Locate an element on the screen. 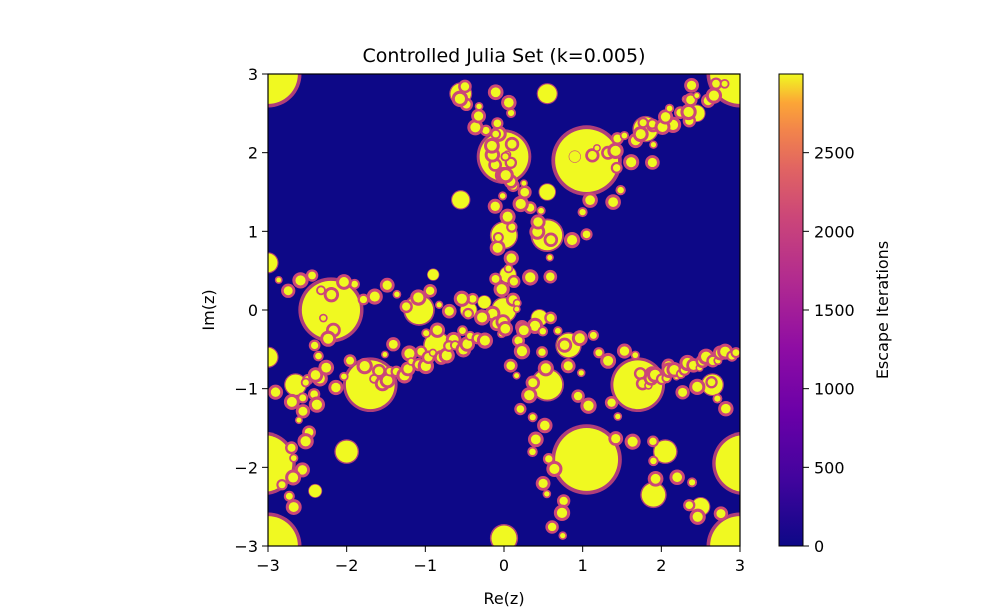 The width and height of the screenshot is (991, 612). y-tick-label: 0 is located at coordinates (253, 310).